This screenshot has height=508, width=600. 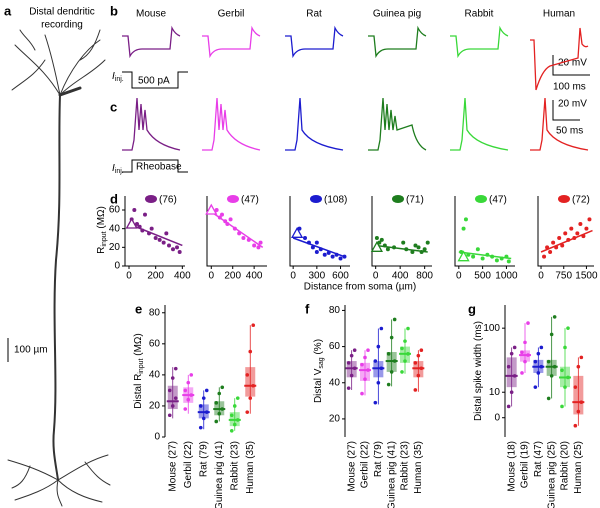 I want to click on axis, so click(x=154, y=231).